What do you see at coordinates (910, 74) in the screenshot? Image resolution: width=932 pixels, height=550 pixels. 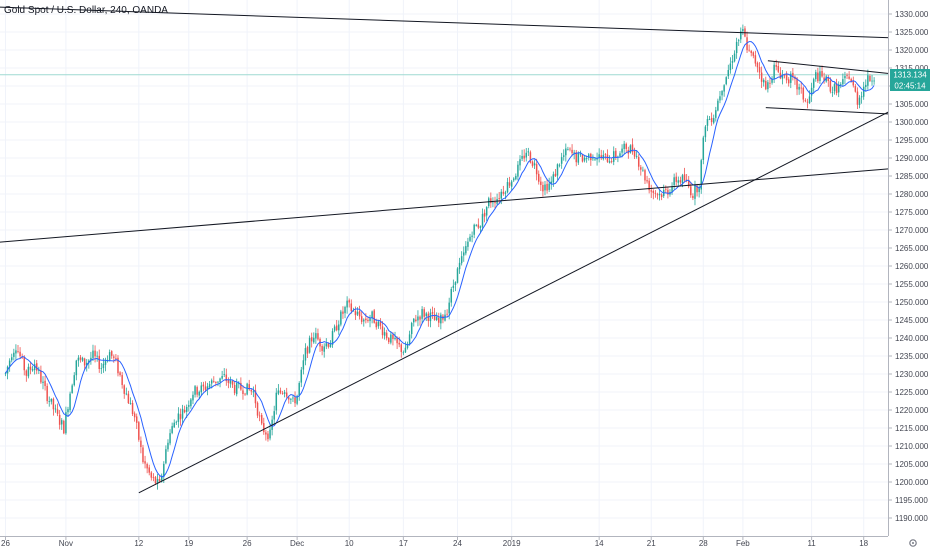 I see `last-price-tag-bg` at bounding box center [910, 74].